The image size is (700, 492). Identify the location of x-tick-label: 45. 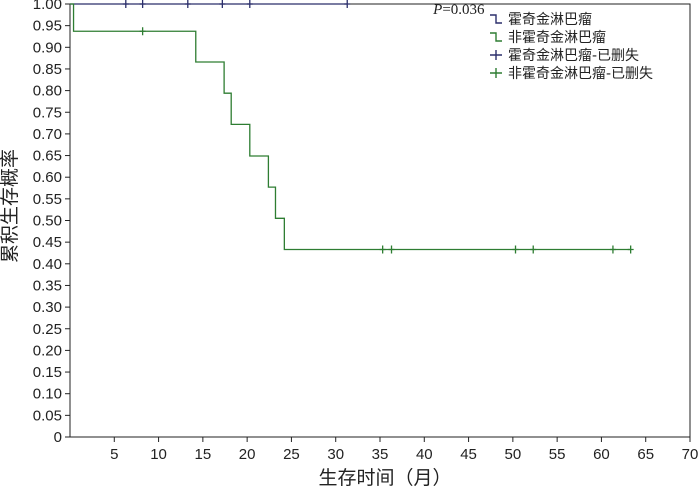
(468, 454).